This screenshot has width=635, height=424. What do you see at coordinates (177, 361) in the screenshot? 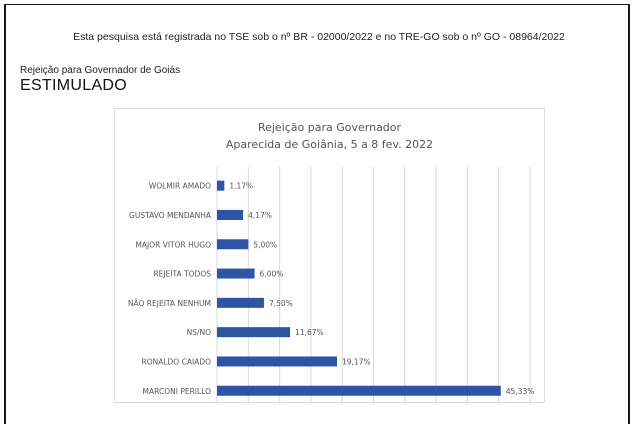
I see `category-label: RONALDO CAIADO` at bounding box center [177, 361].